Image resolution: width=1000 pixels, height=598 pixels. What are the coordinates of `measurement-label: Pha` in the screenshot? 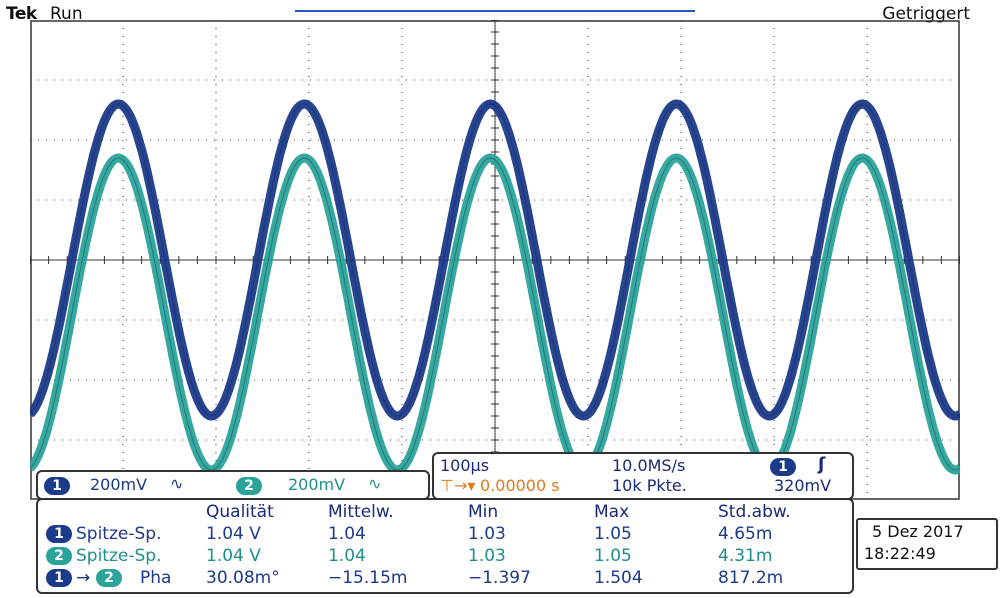 It's located at (156, 578).